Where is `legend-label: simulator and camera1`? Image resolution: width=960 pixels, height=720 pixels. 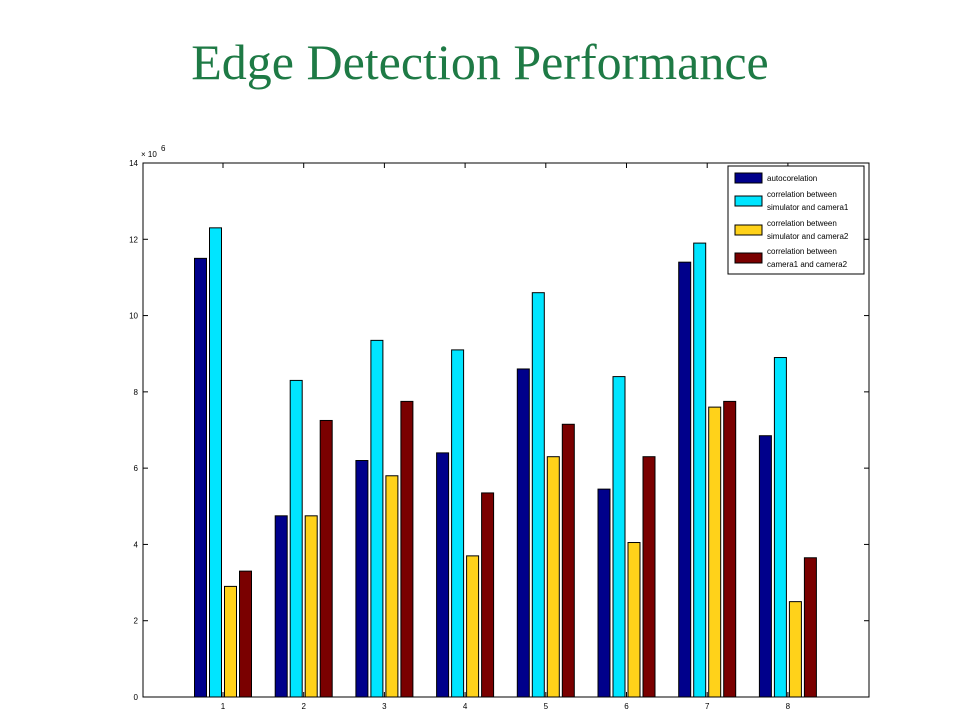
legend-label: simulator and camera1 is located at coordinates (808, 207).